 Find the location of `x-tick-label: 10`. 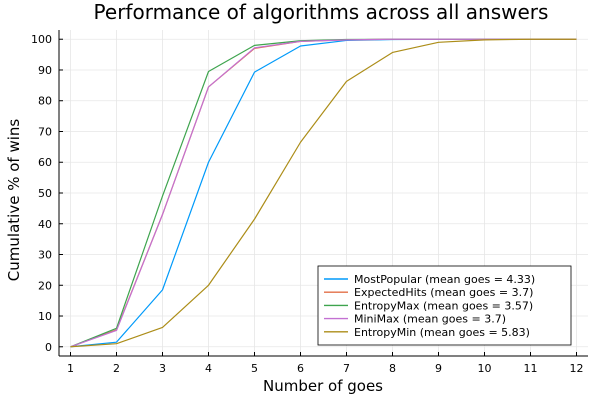

x-tick-label: 10 is located at coordinates (485, 368).